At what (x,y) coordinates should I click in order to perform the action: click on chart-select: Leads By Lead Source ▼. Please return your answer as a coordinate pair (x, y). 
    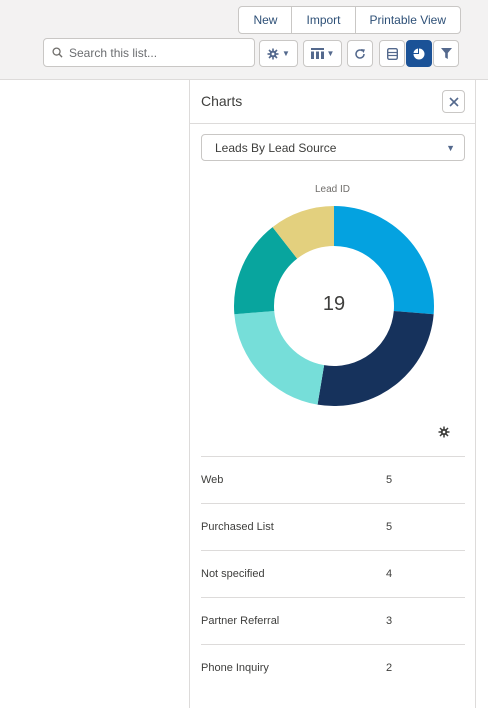
    Looking at the image, I should click on (333, 147).